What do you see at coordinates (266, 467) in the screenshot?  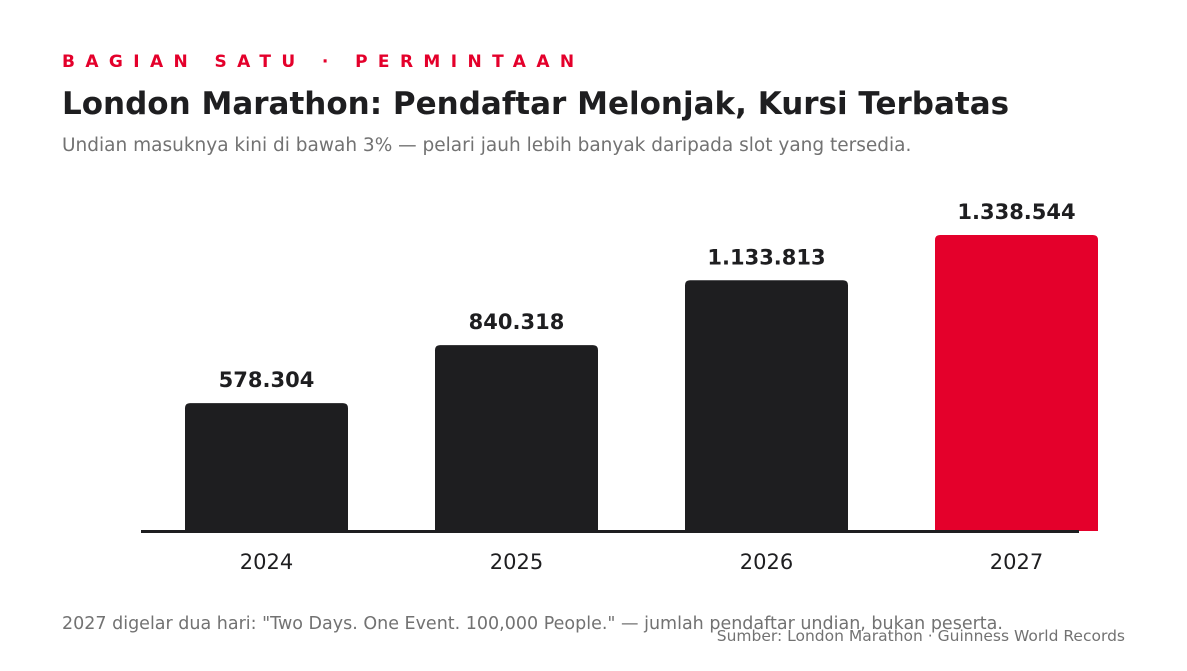 I see `bar-2024` at bounding box center [266, 467].